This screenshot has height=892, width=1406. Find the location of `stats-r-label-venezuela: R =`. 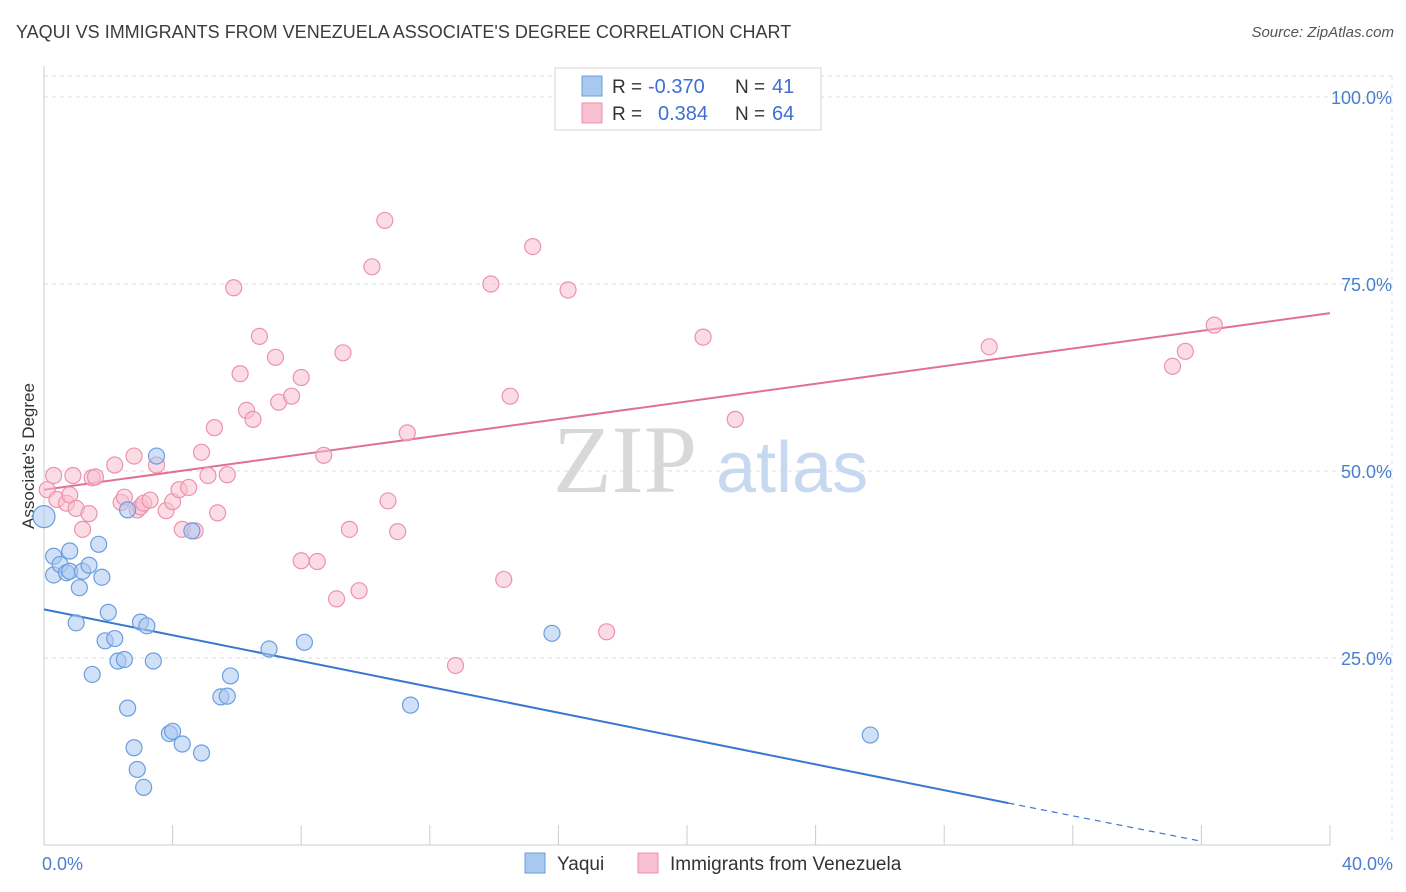

stats-r-label-venezuela: R = is located at coordinates (627, 114).